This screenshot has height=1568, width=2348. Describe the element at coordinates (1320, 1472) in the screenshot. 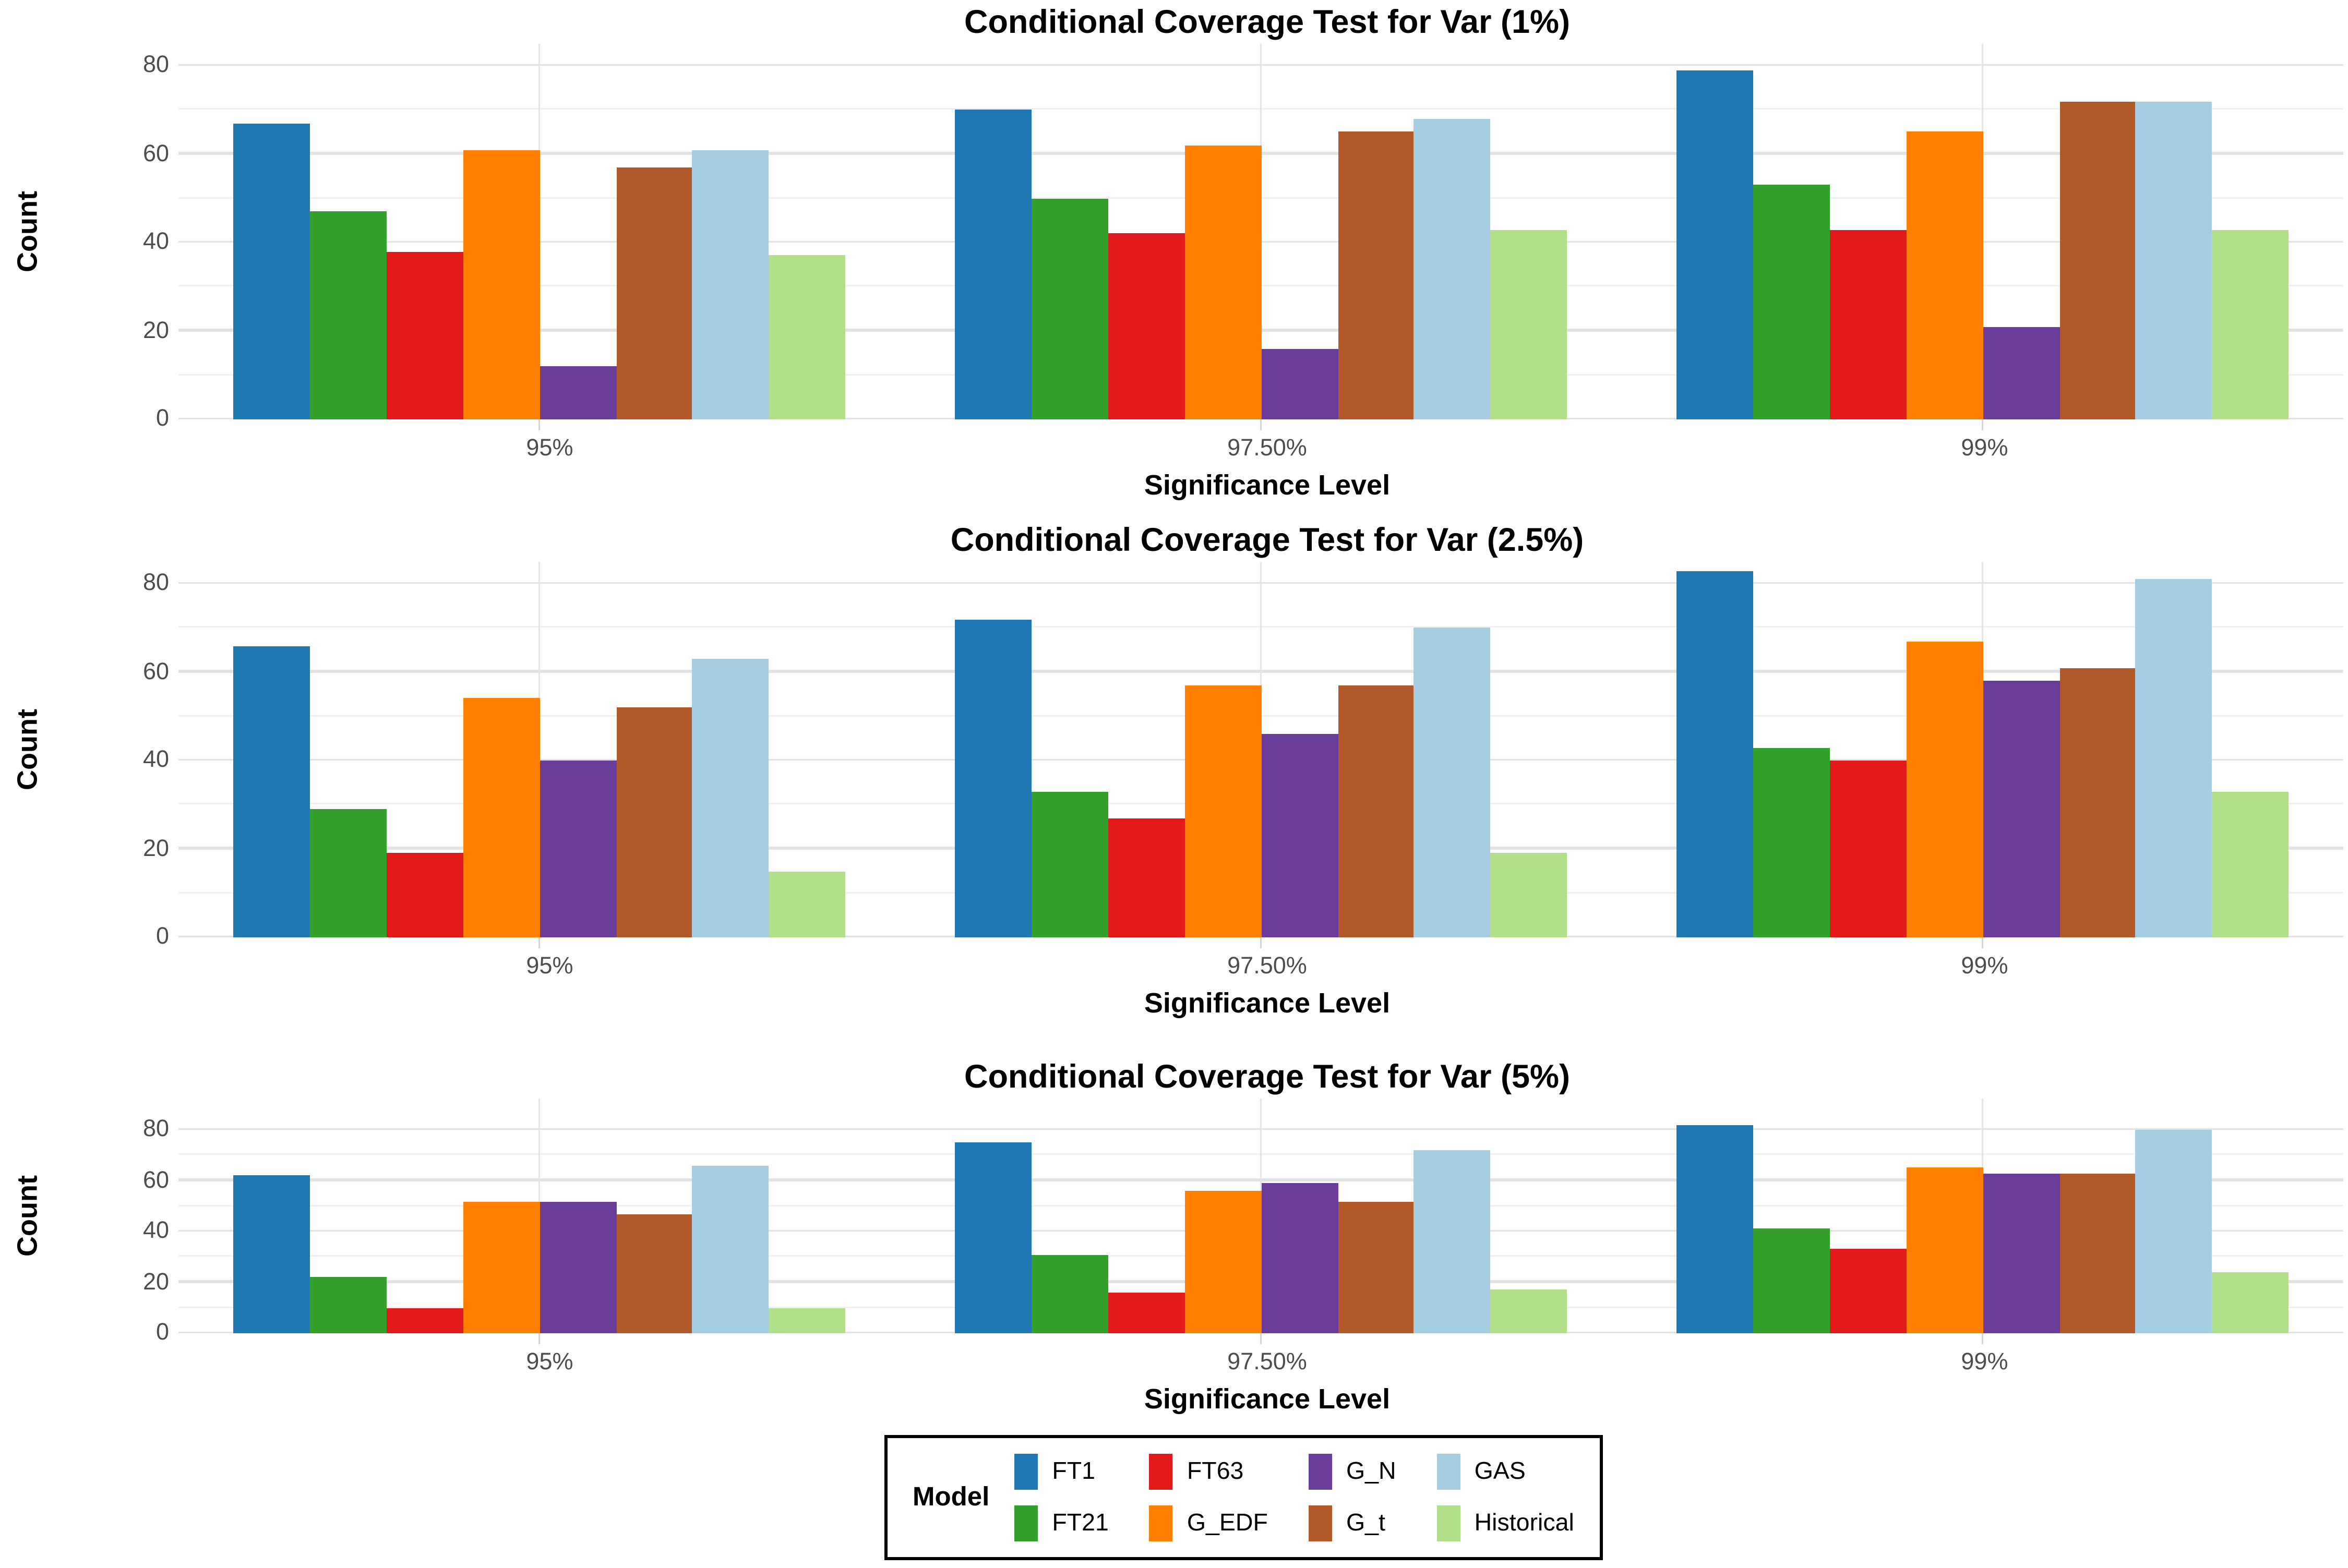

I see `legend-key-G_N` at that location.